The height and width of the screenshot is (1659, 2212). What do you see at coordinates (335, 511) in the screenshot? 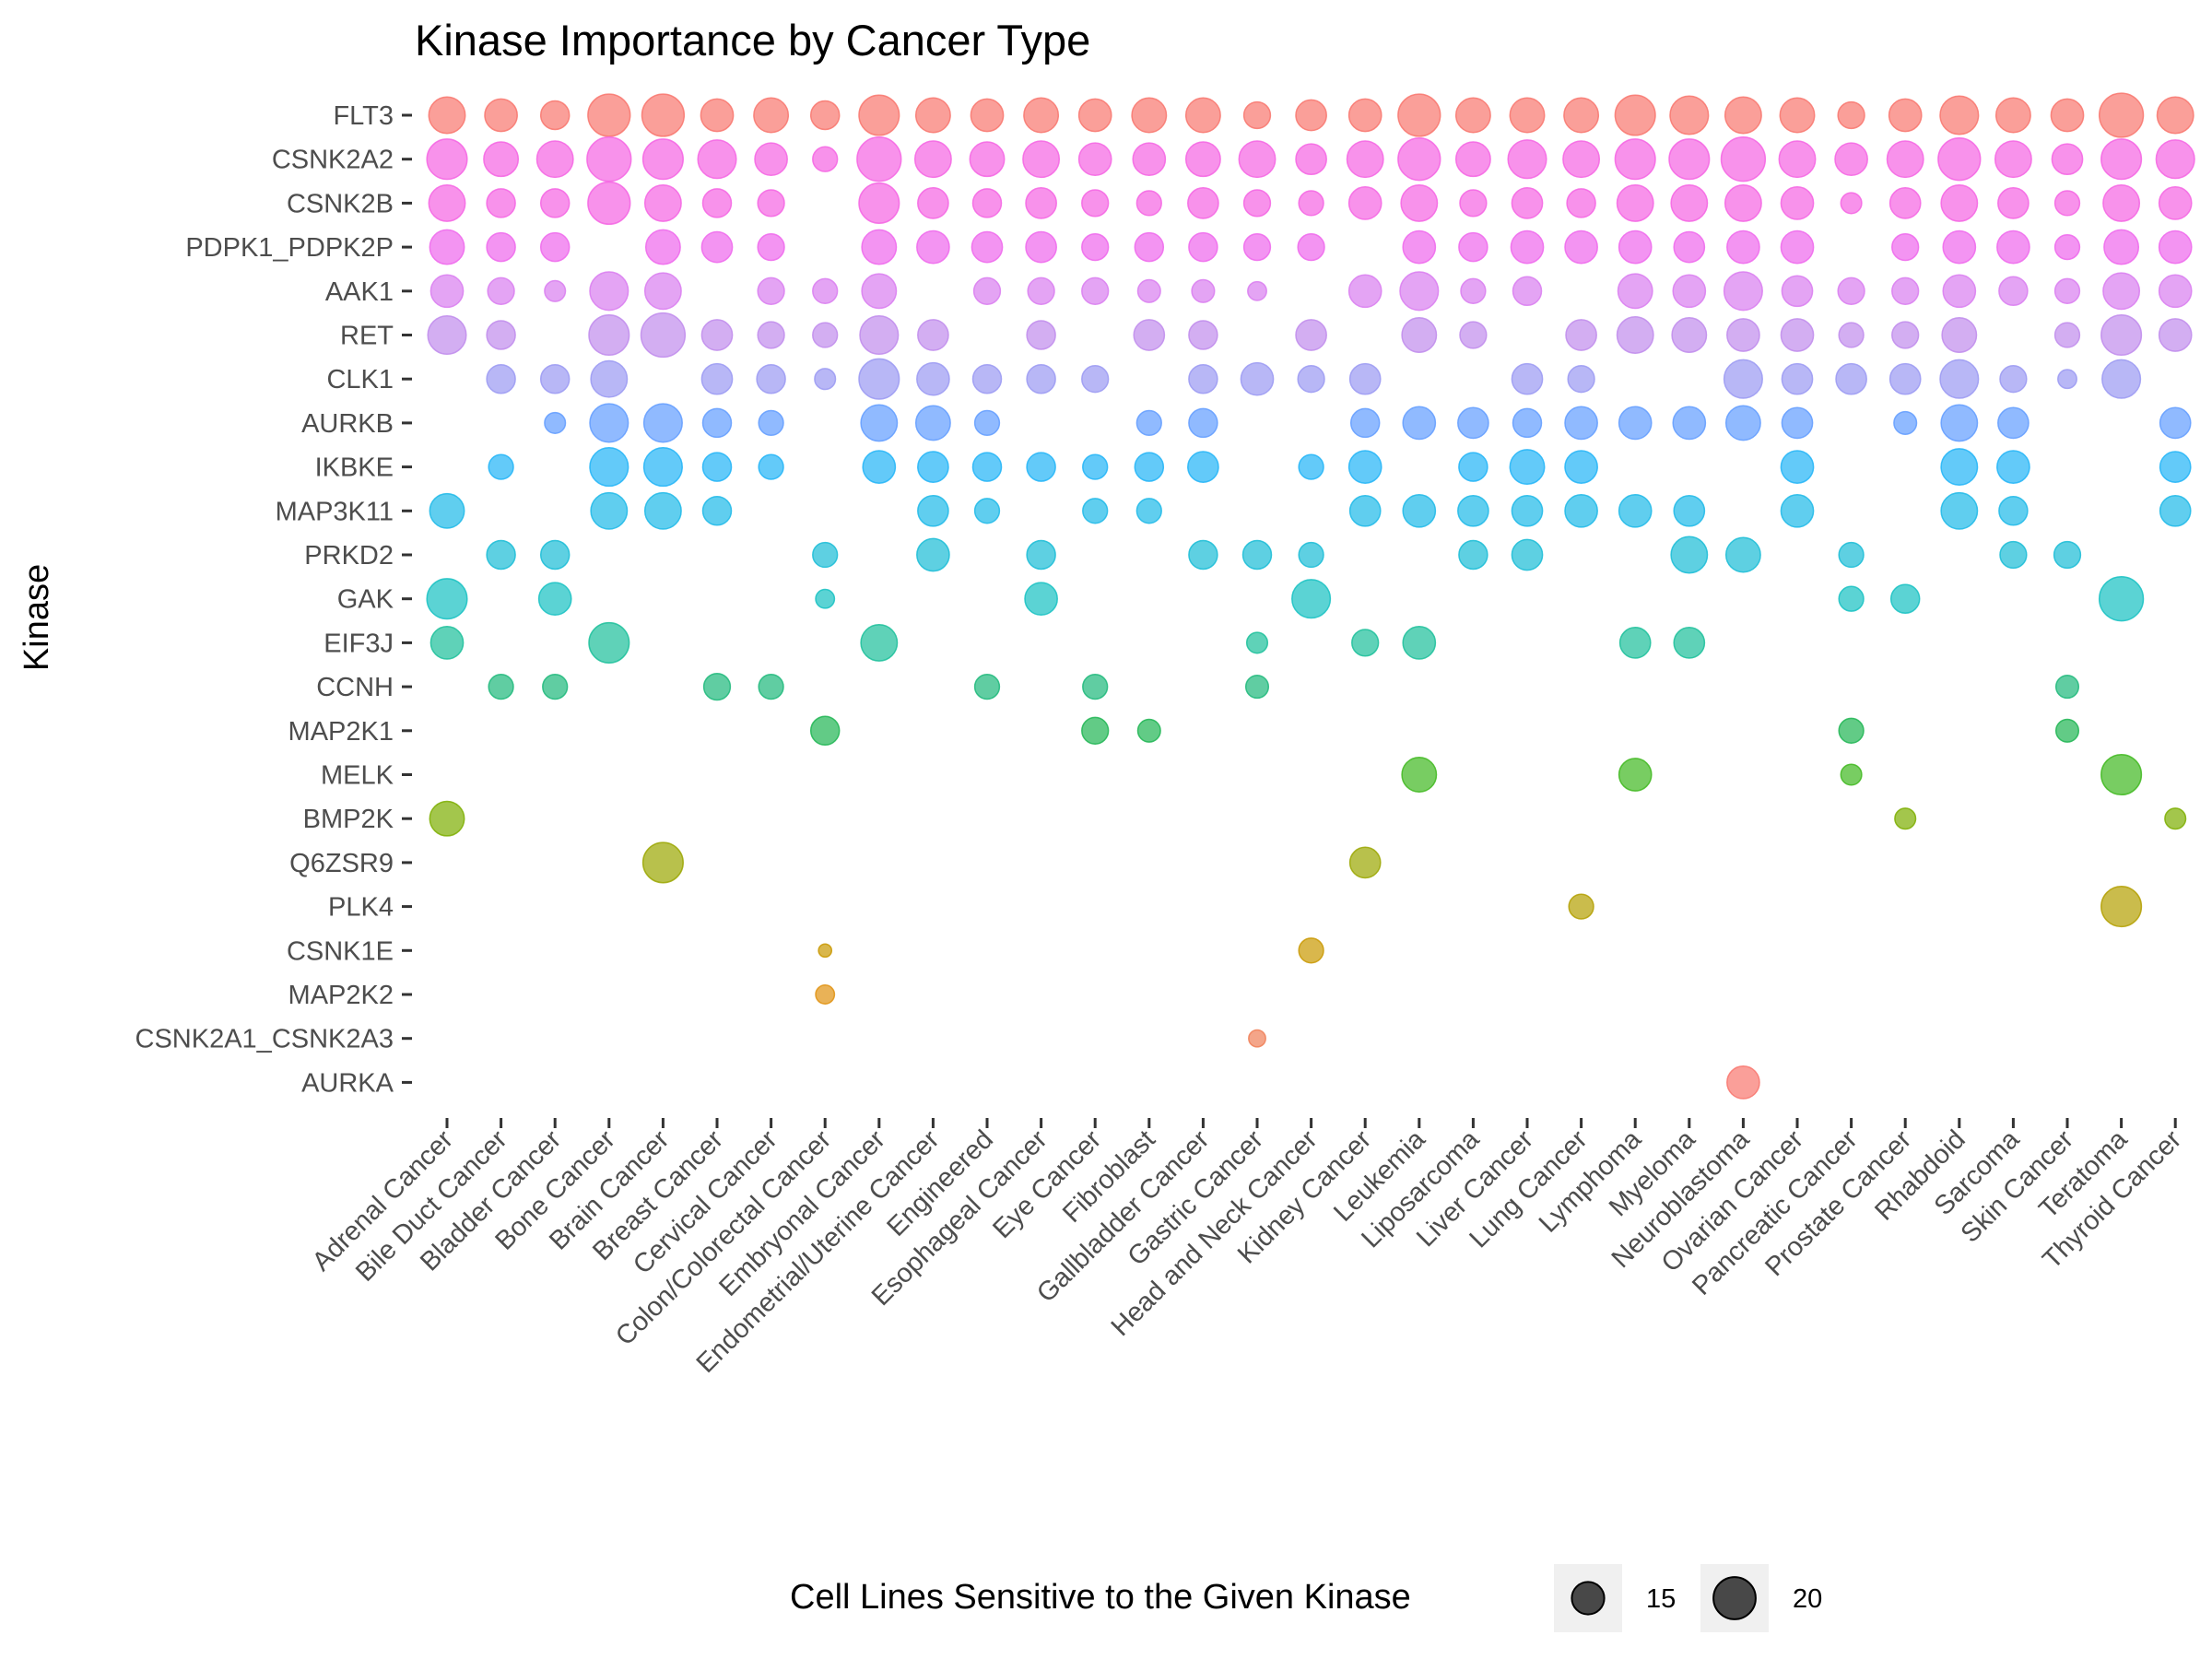
I see `y-tick-label: MAP3K11` at bounding box center [335, 511].